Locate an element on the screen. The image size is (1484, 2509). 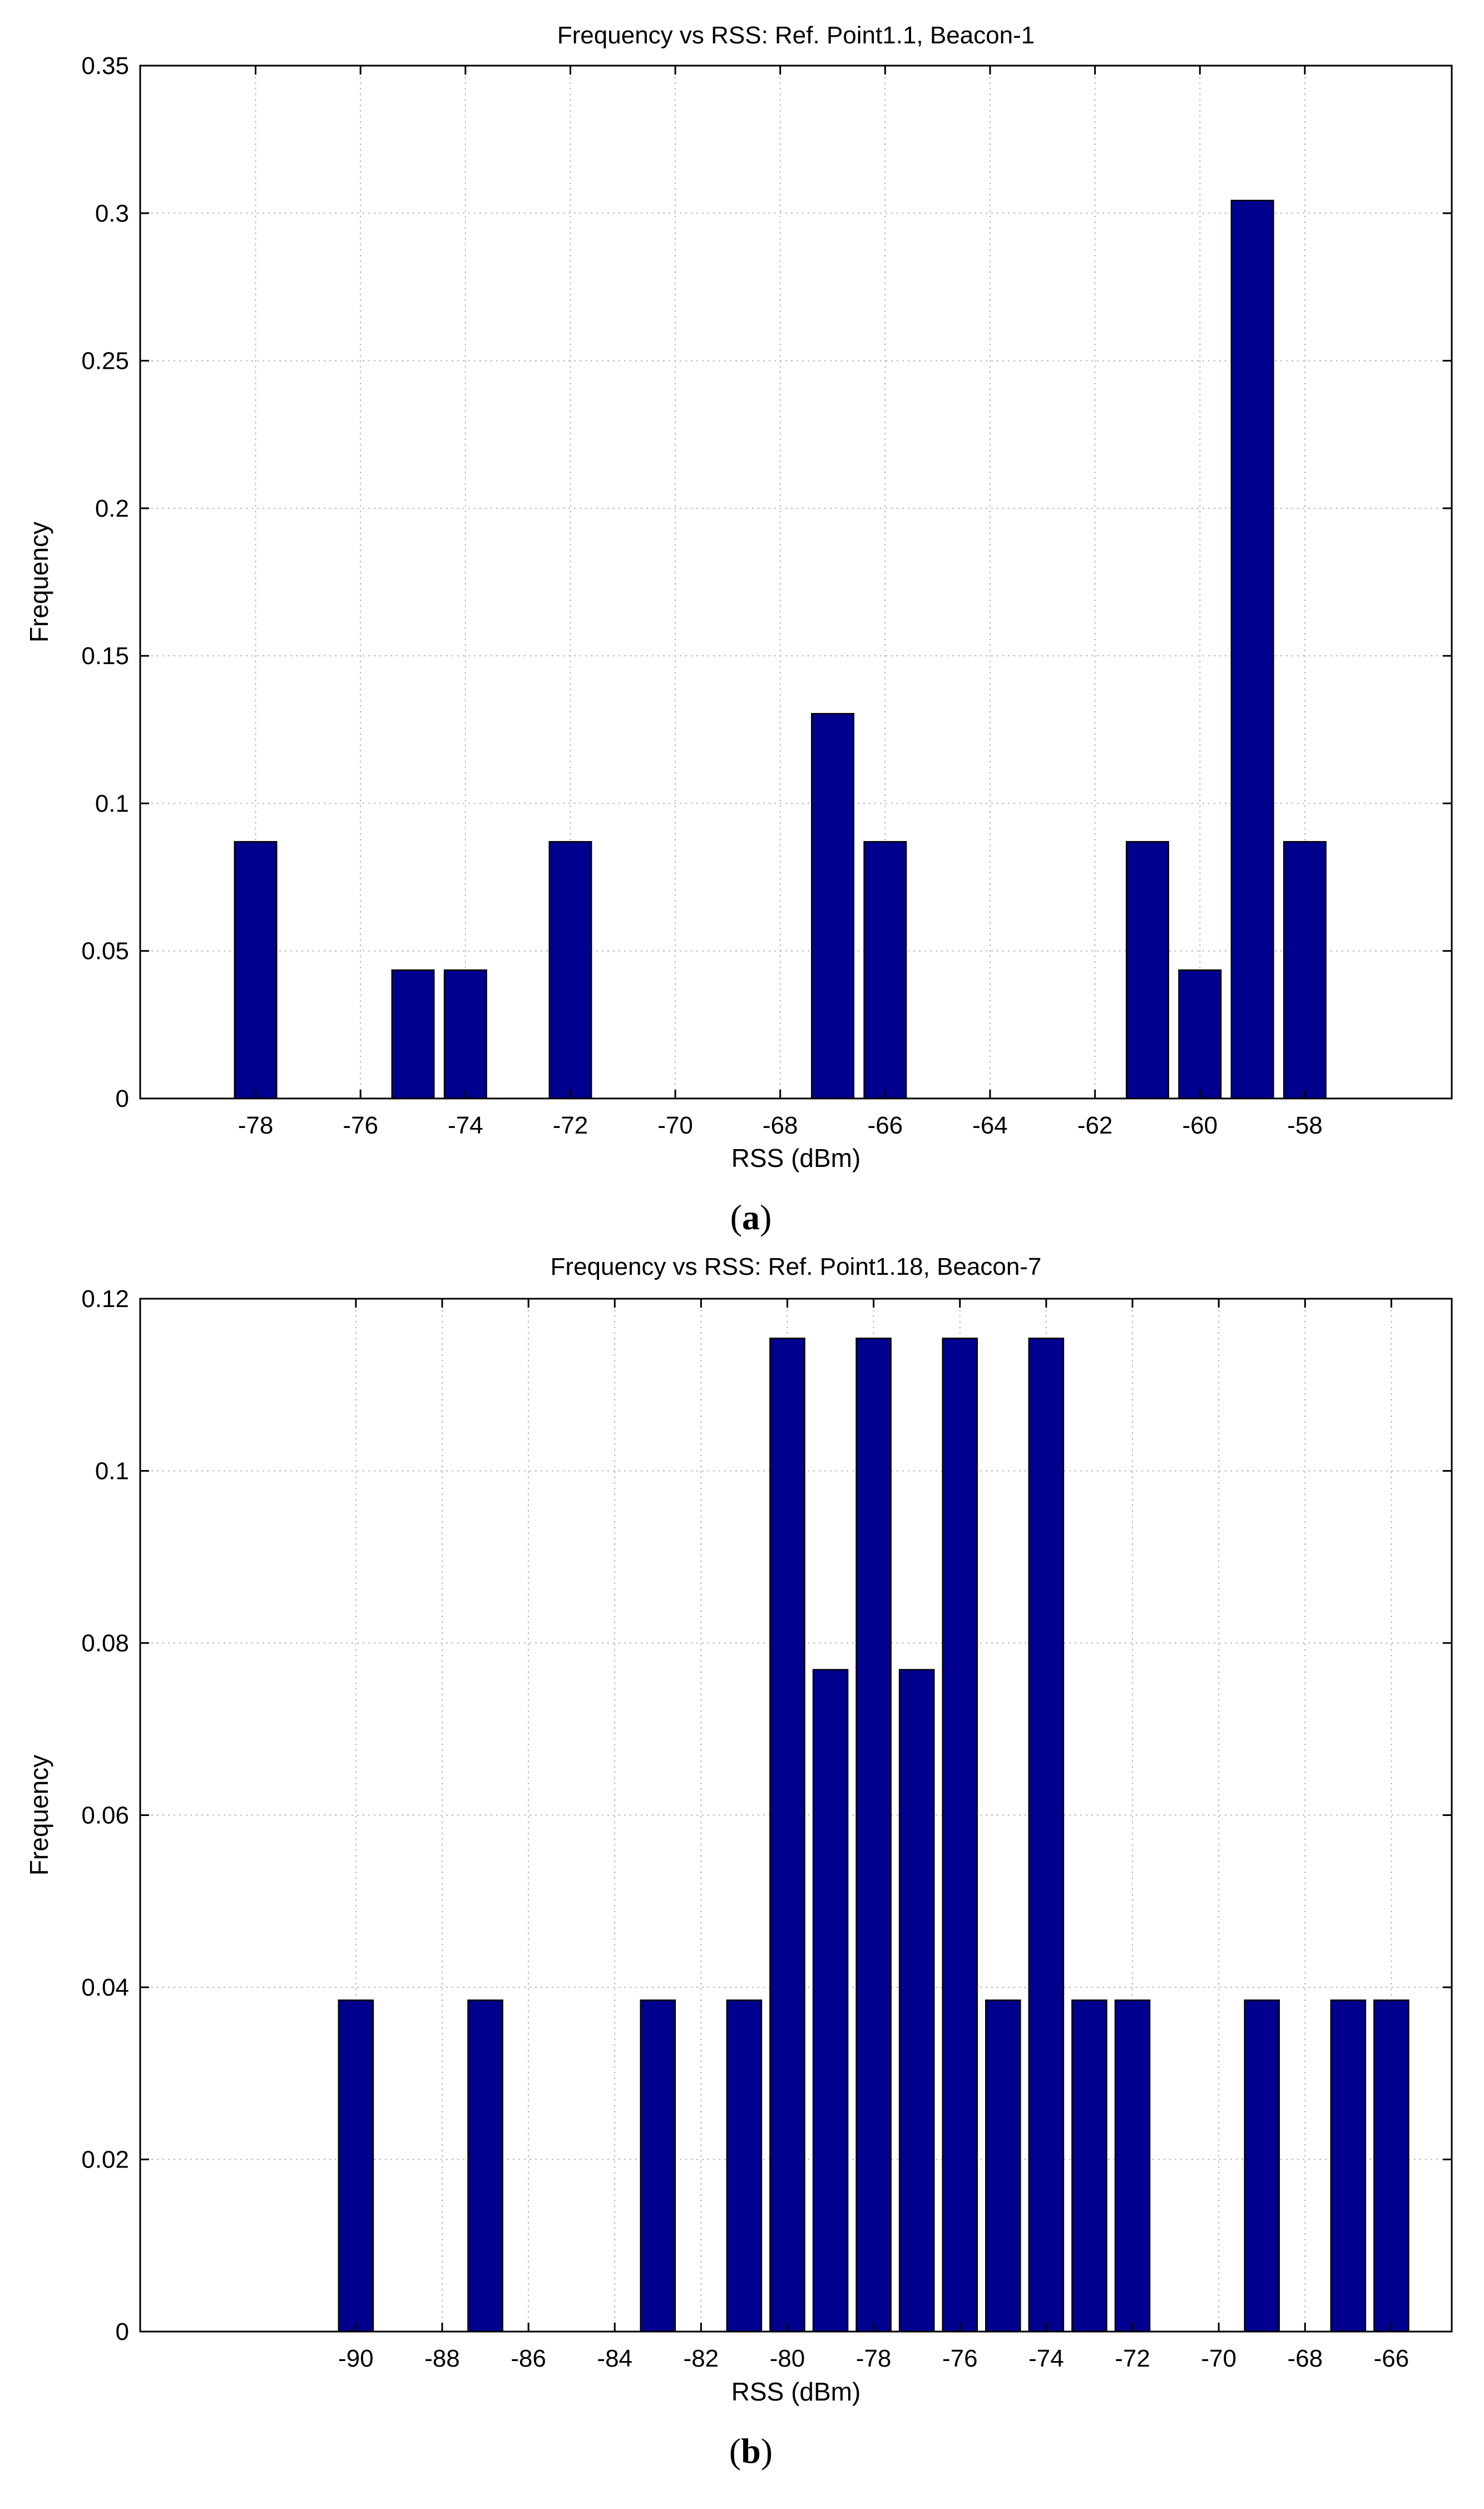
y-tick-label: 0.04 is located at coordinates (105, 1987).